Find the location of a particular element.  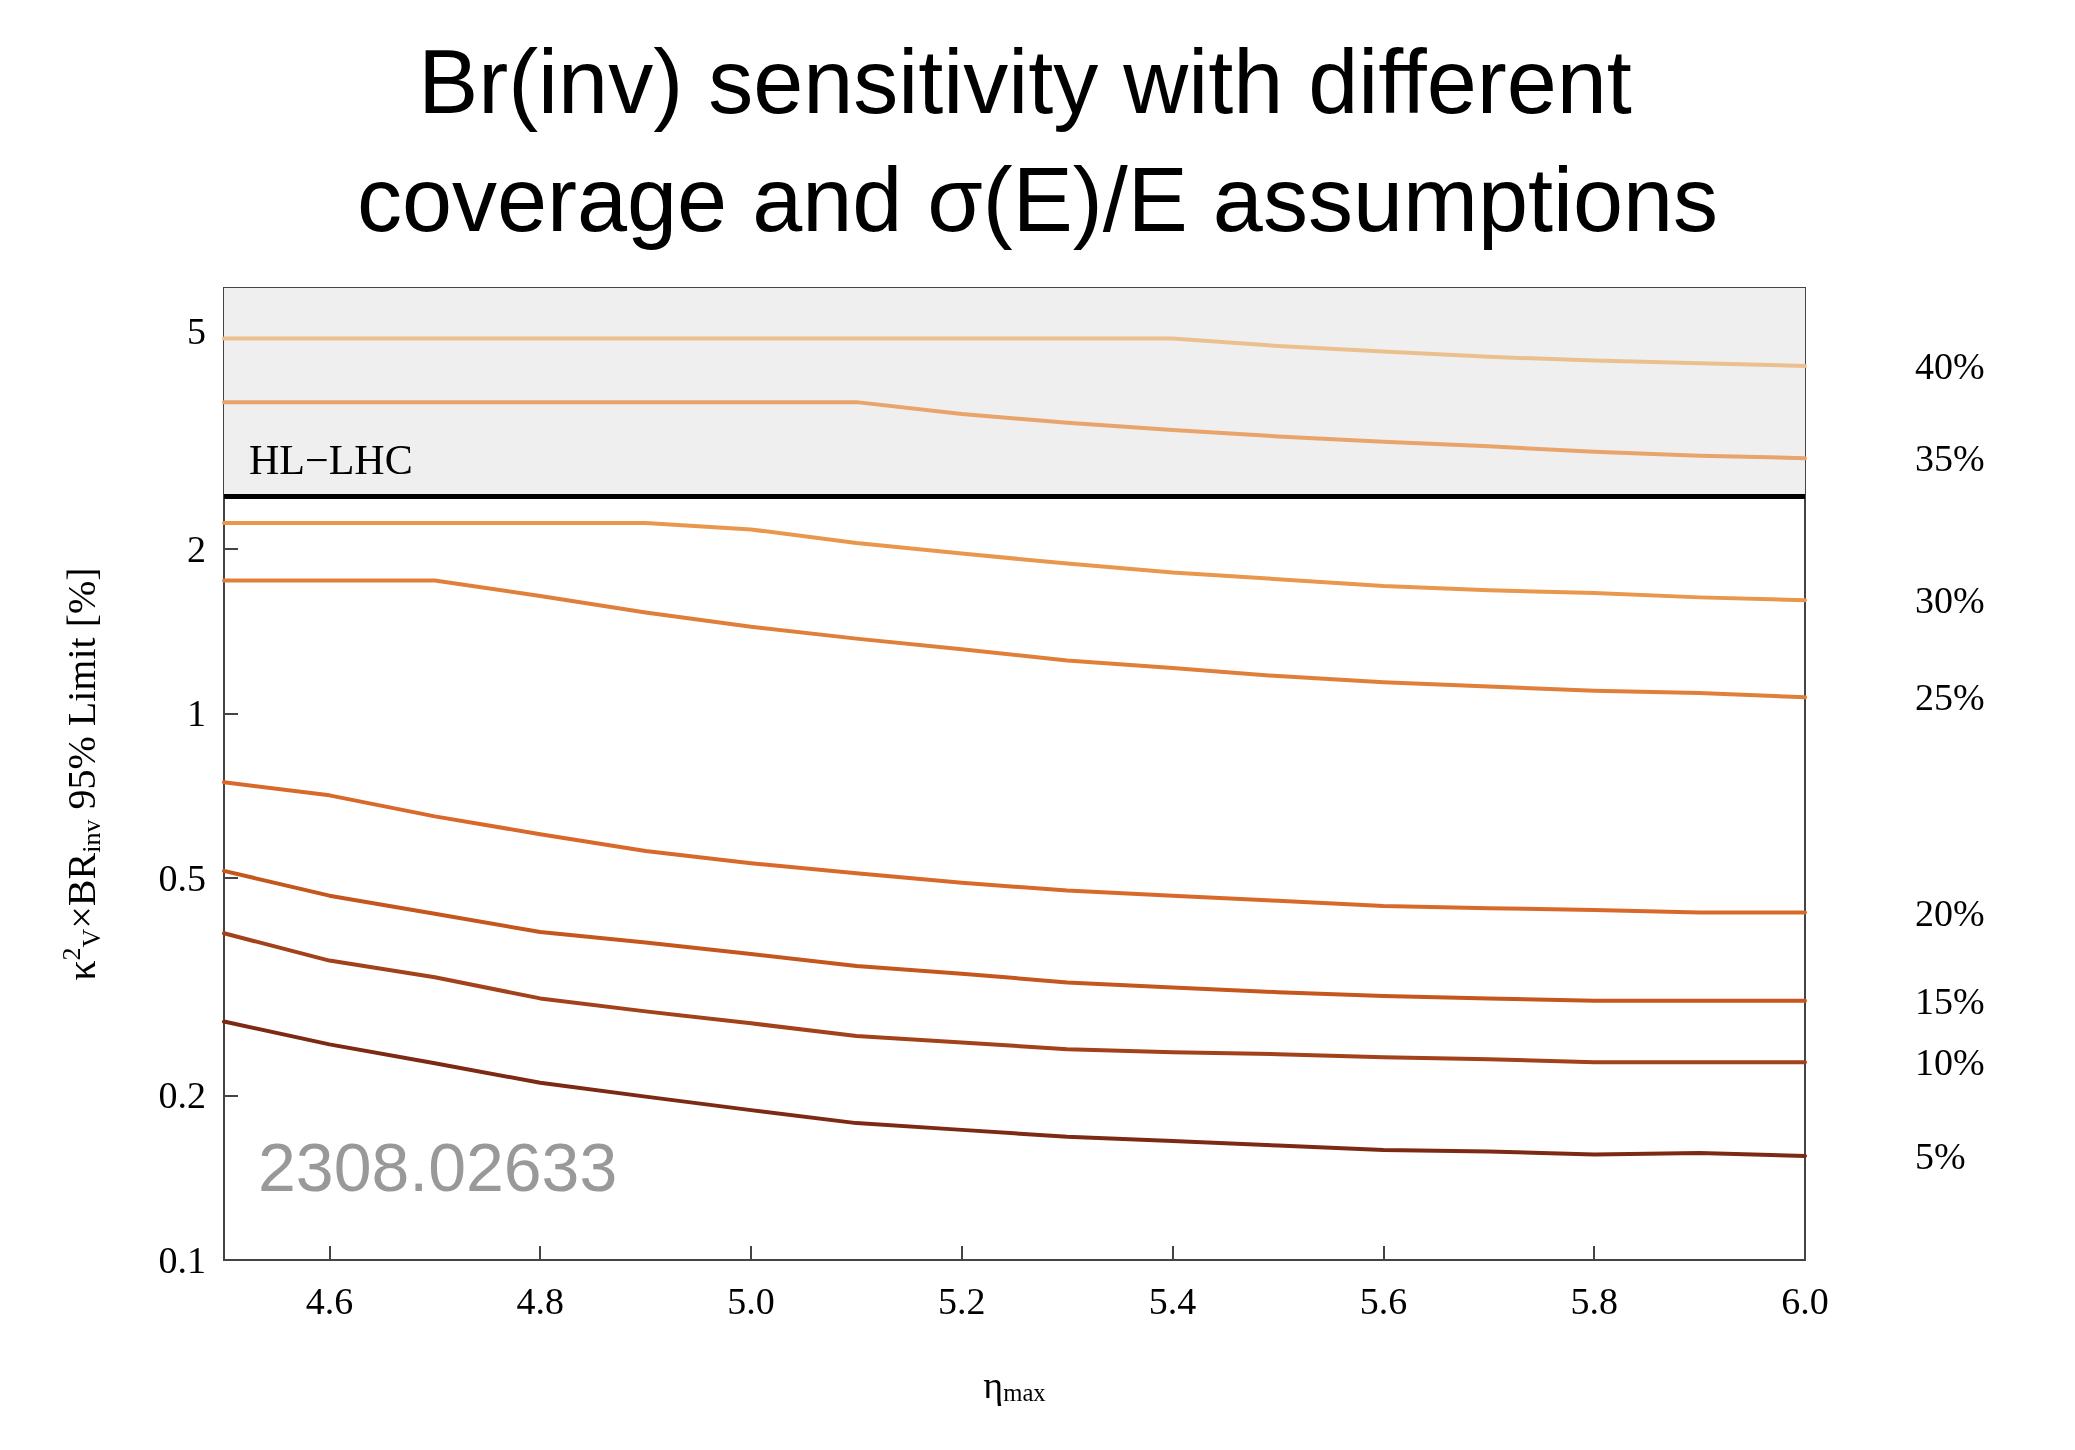

x-axis-title: ηmax is located at coordinates (1015, 1385).